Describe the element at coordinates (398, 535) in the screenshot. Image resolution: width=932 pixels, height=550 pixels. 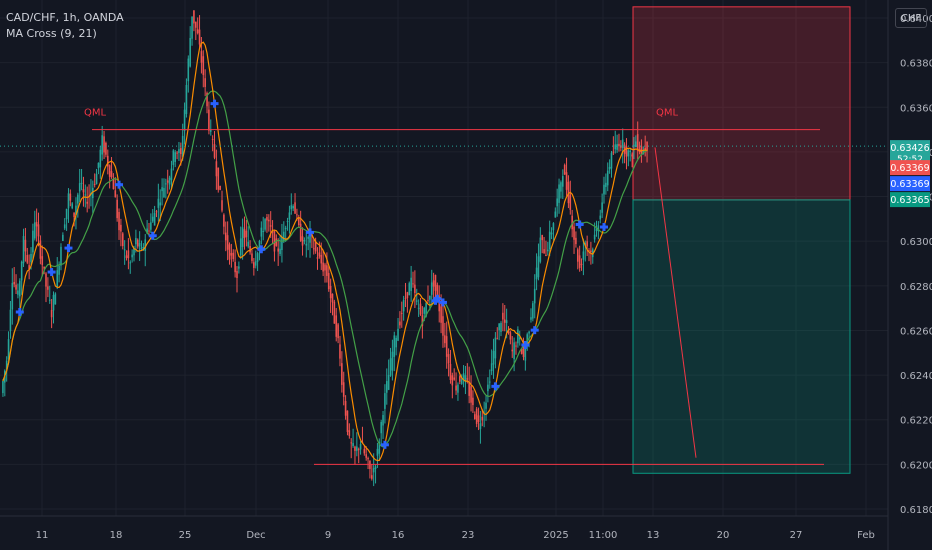
I see `x-tick-label: 16` at that location.